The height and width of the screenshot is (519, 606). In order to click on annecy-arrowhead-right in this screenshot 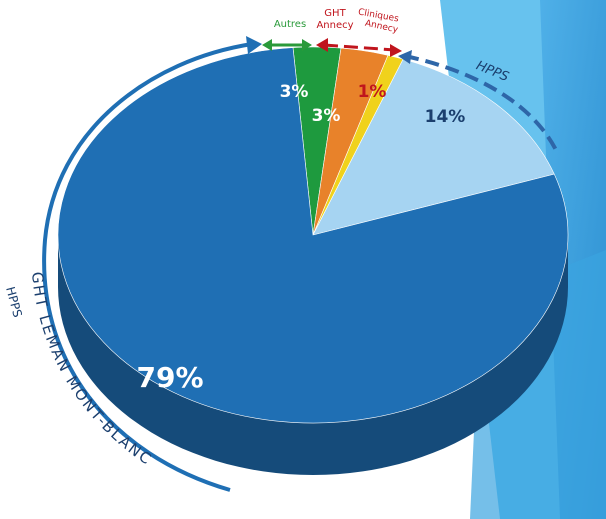, I will do `click(396, 50)`.